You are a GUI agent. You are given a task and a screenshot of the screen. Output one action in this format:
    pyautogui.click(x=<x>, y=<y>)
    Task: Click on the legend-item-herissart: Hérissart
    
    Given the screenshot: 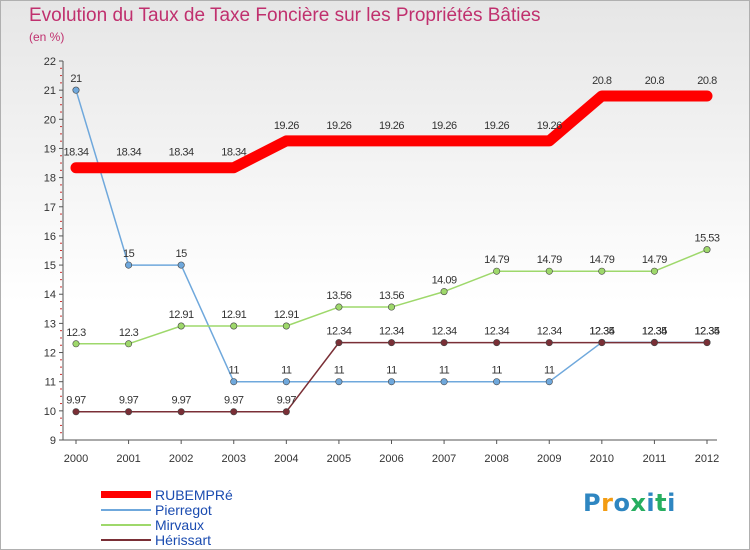 What is the action you would take?
    pyautogui.click(x=167, y=539)
    